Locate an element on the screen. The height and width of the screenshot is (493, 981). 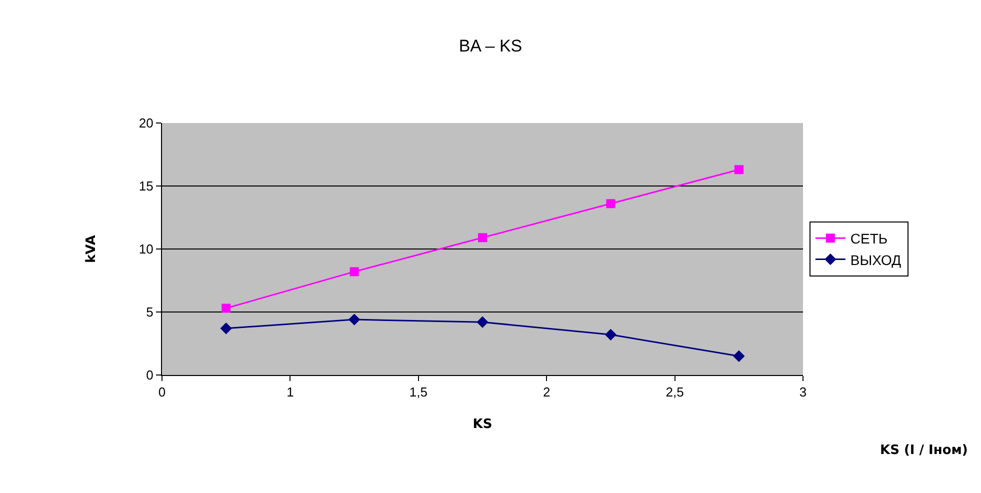
y-tick-label: 15 is located at coordinates (146, 186).